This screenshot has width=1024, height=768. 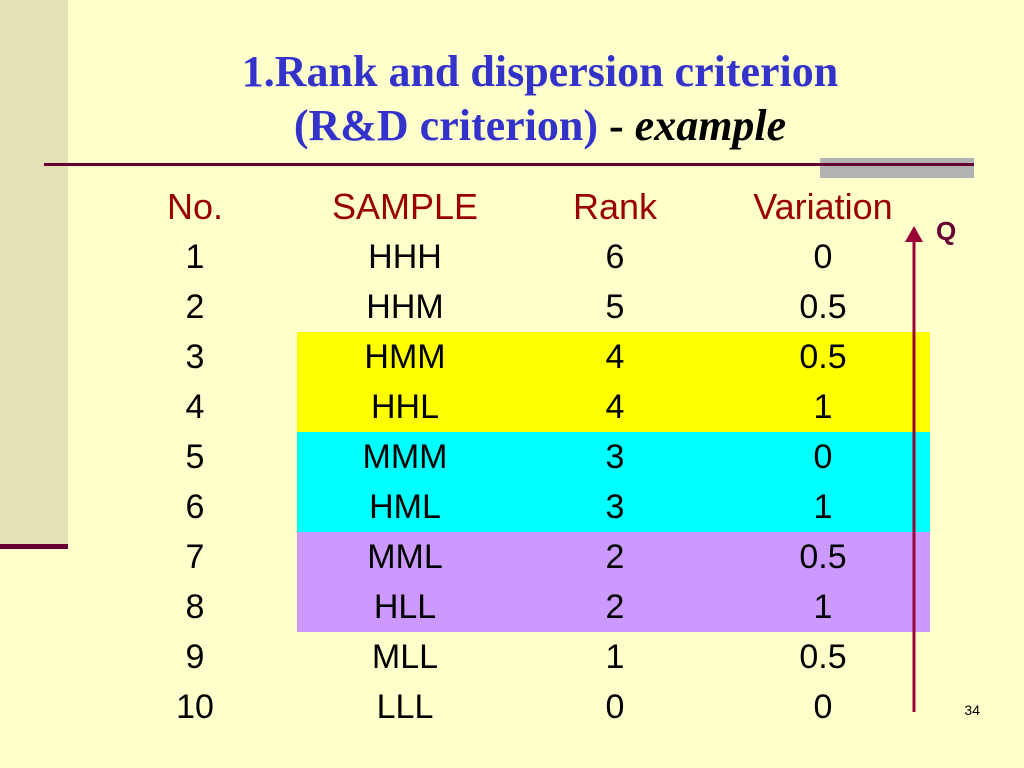 What do you see at coordinates (615, 206) in the screenshot?
I see `header-rank: Rank` at bounding box center [615, 206].